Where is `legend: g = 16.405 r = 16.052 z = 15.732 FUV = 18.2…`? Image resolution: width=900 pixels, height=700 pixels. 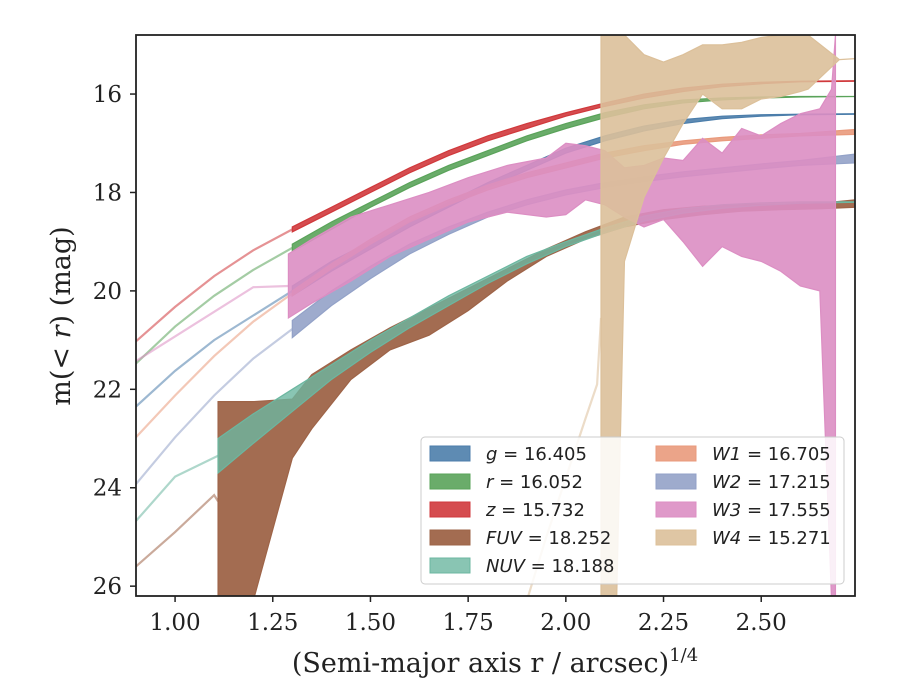
legend: g = 16.405 r = 16.052 z = 15.732 FUV = 18.2… is located at coordinates (632, 510).